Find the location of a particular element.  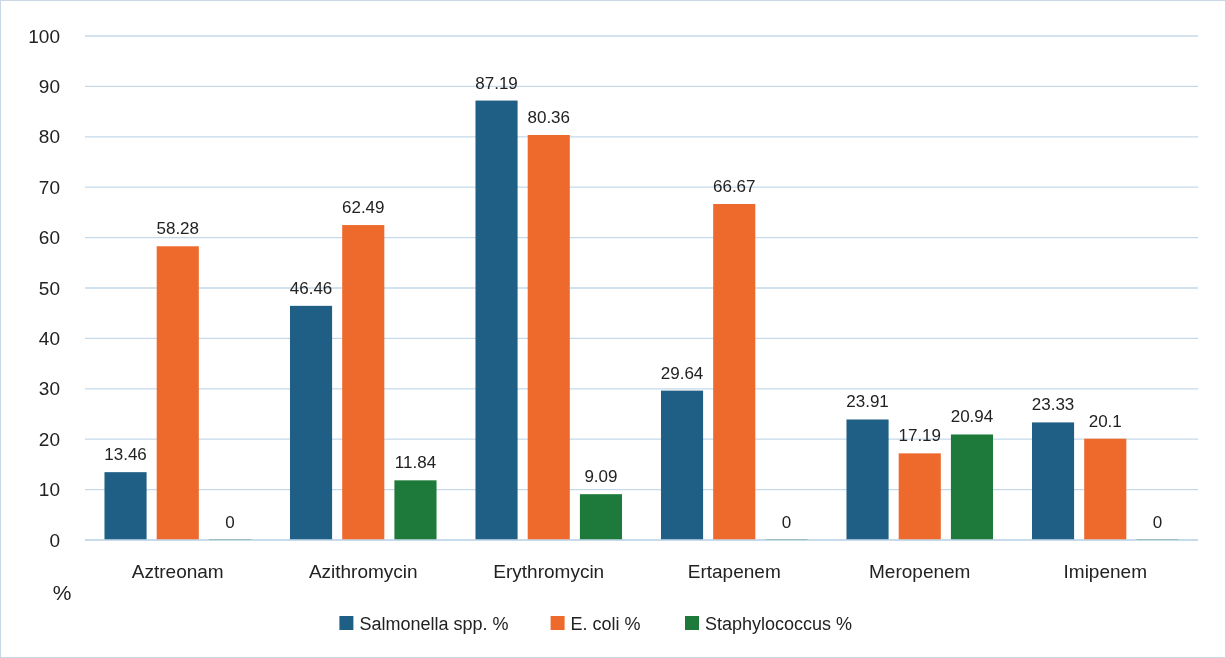

data-label: 23.33 is located at coordinates (1053, 405).